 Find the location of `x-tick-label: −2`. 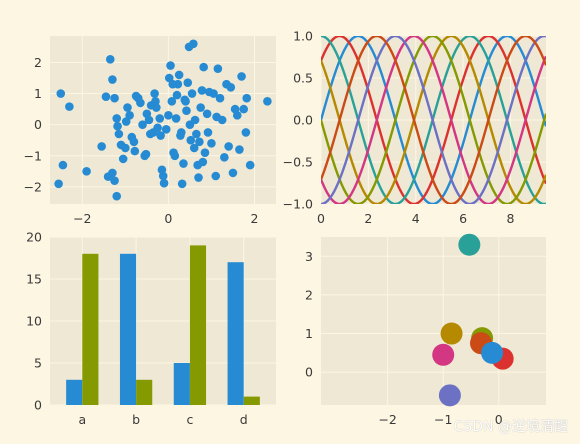

x-tick-label: −2 is located at coordinates (387, 419).